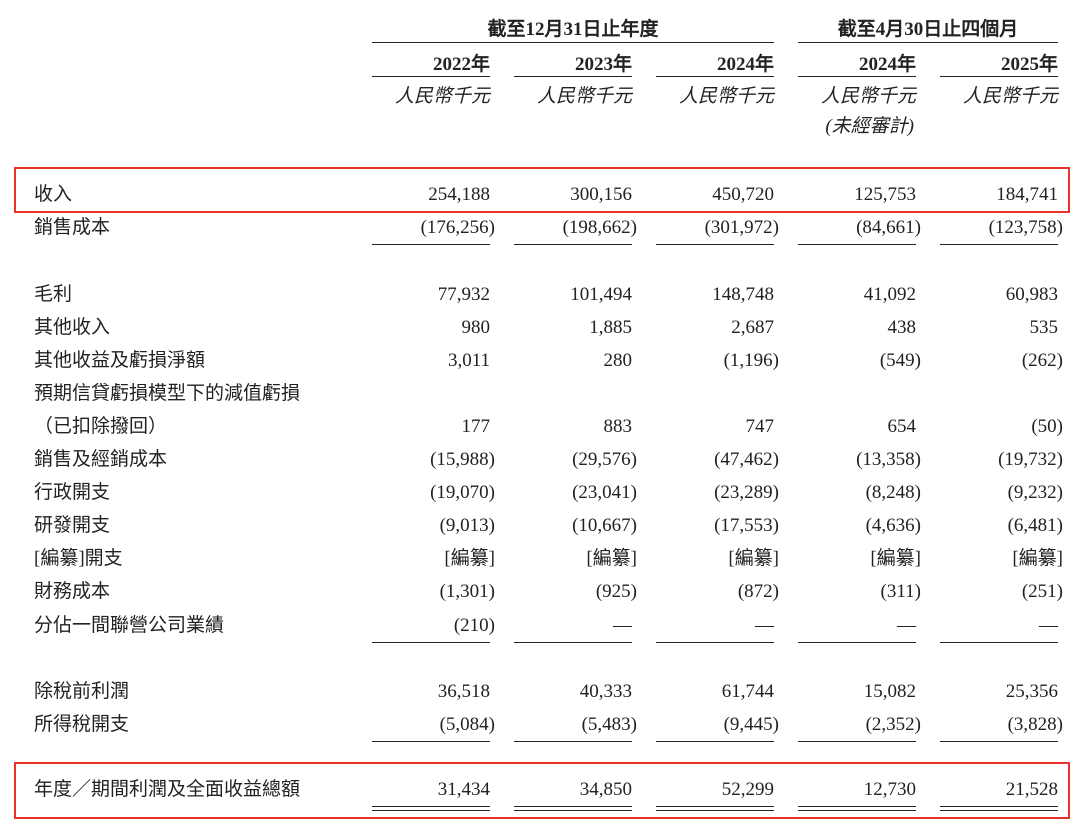 This screenshot has height=825, width=1080. What do you see at coordinates (461, 64) in the screenshot?
I see `year-header: 2022年` at bounding box center [461, 64].